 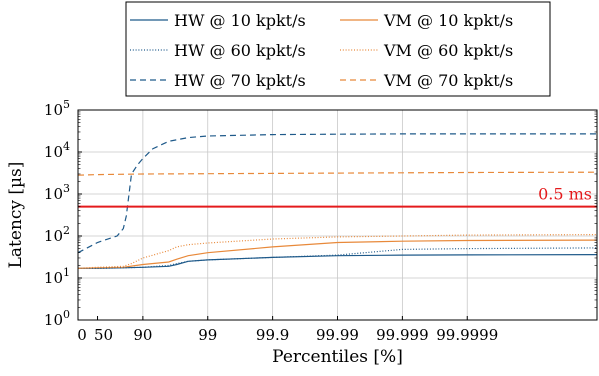 What do you see at coordinates (103, 335) in the screenshot?
I see `x-tick-label: 50` at bounding box center [103, 335].